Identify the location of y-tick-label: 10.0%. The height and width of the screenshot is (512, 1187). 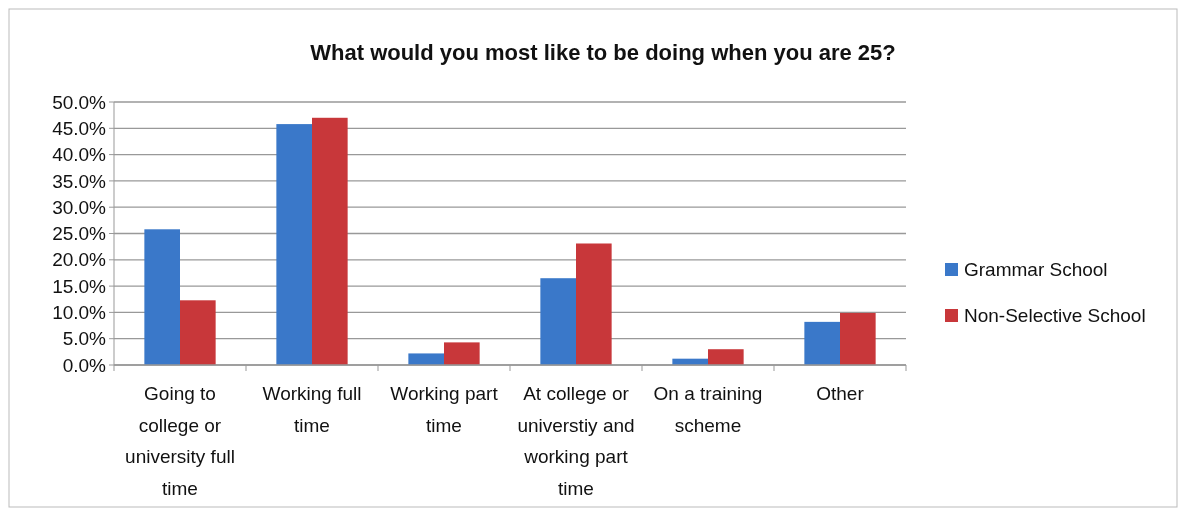
(79, 313).